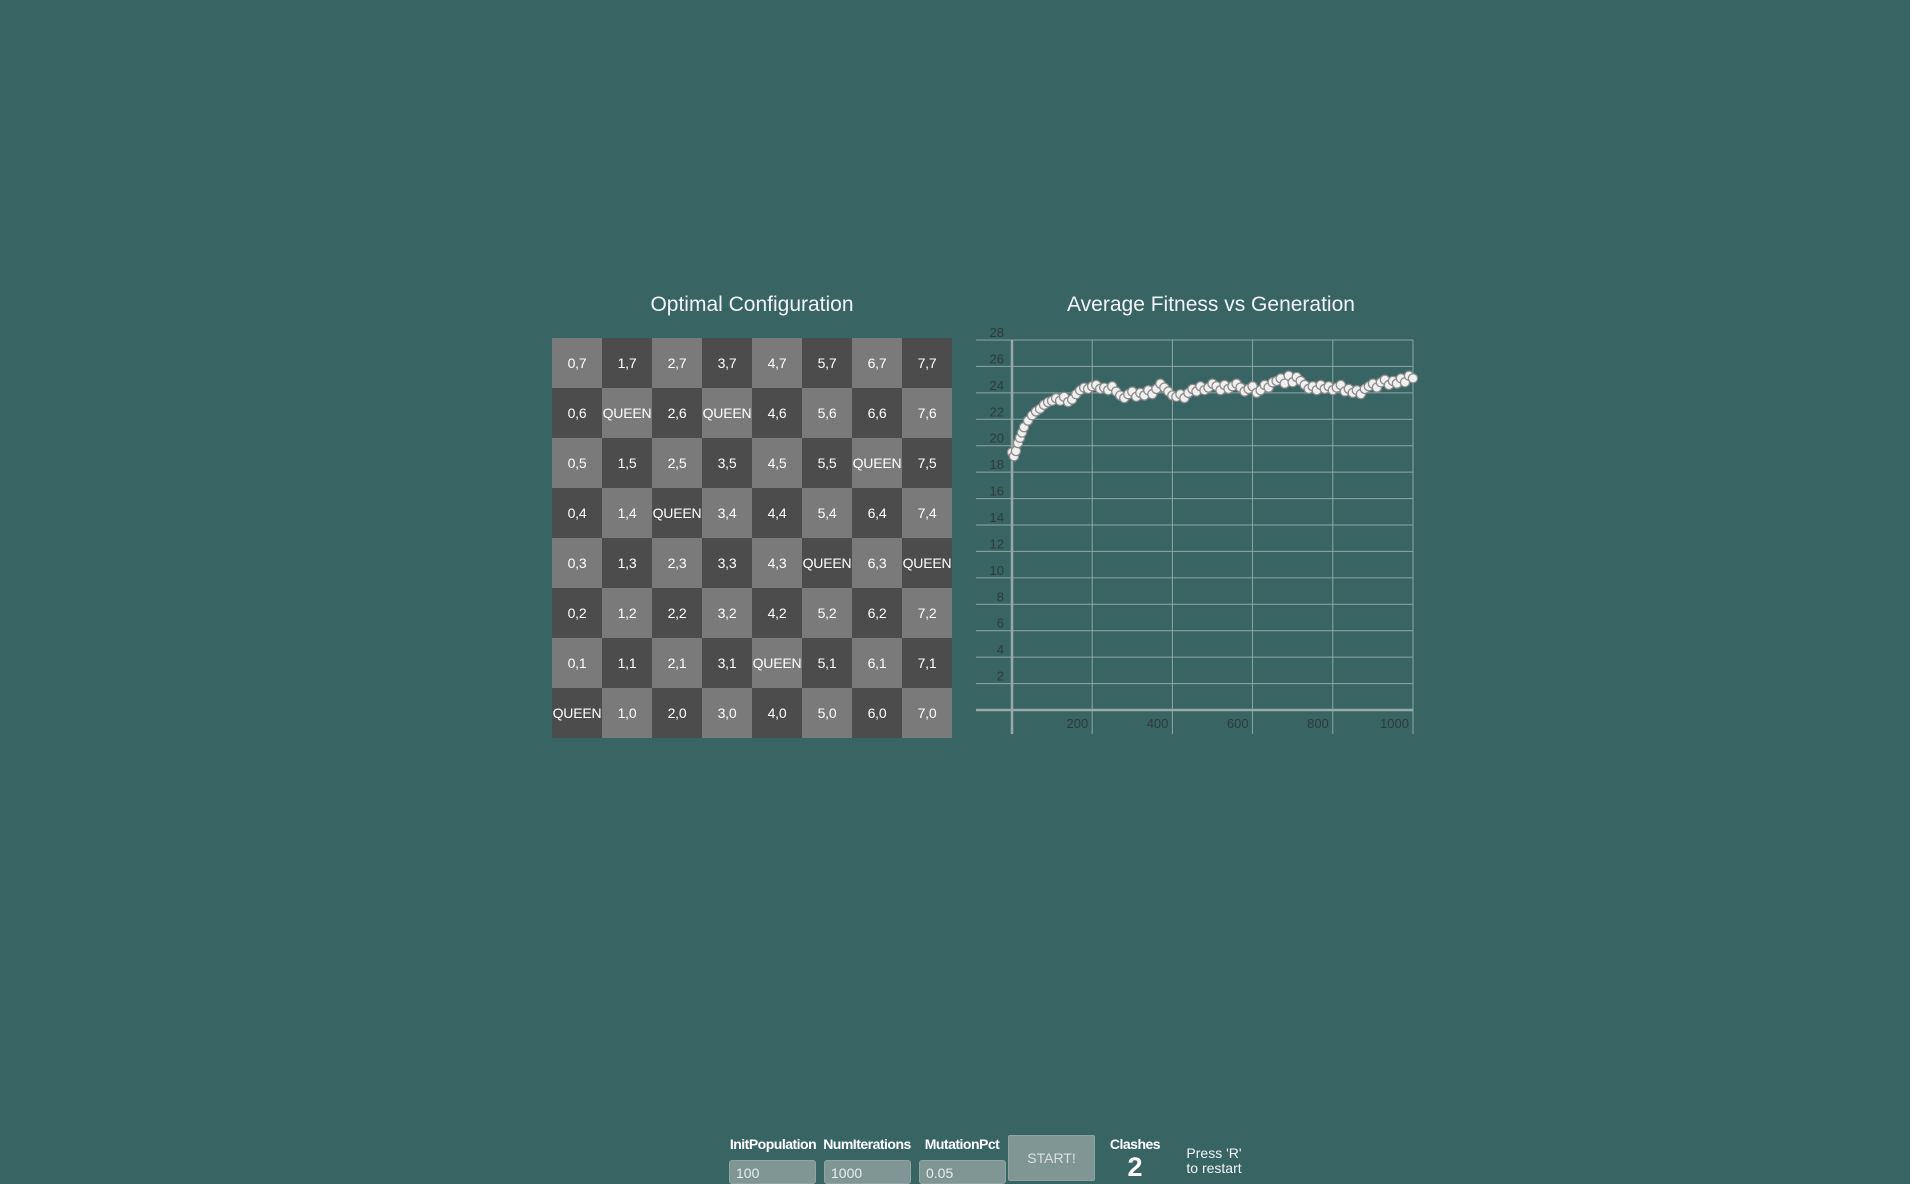  I want to click on board-cell: 0,7, so click(577, 363).